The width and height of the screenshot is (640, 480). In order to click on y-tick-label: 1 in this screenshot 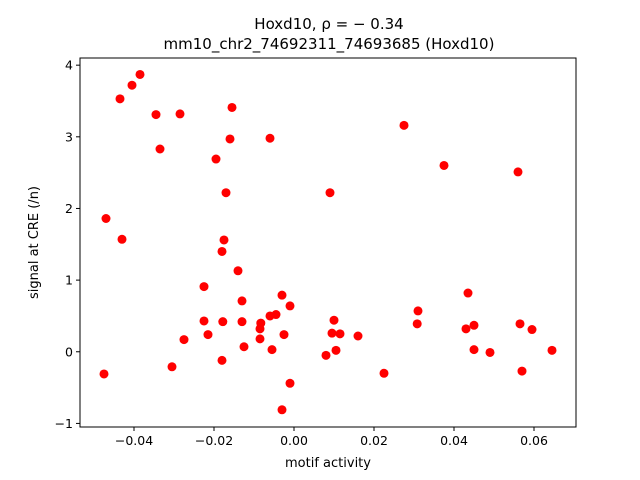, I will do `click(69, 280)`.